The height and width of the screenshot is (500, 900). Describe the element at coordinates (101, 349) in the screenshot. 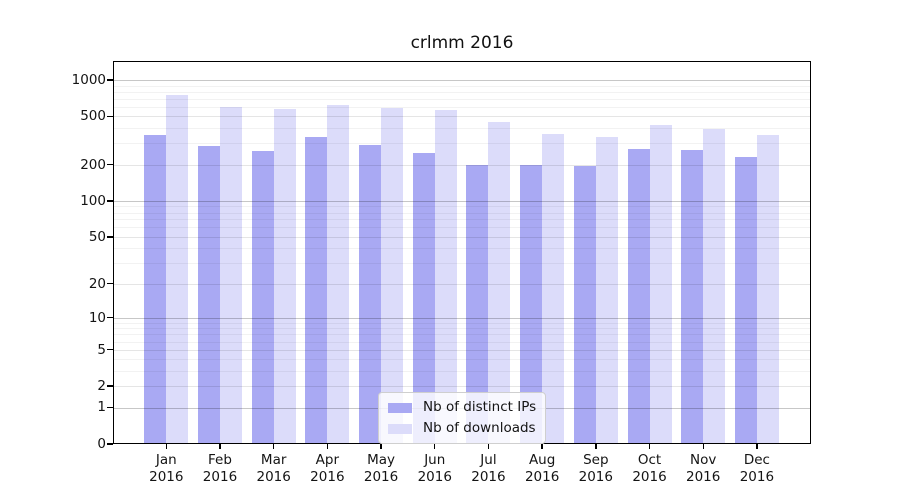

I see `y-tick-label-5: 5` at that location.